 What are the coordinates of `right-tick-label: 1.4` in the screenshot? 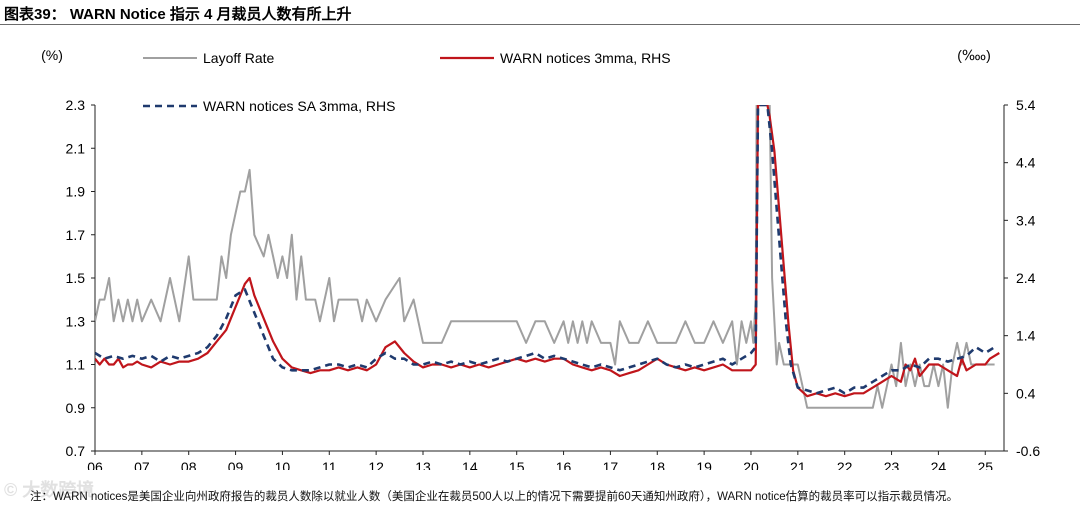 It's located at (1026, 336).